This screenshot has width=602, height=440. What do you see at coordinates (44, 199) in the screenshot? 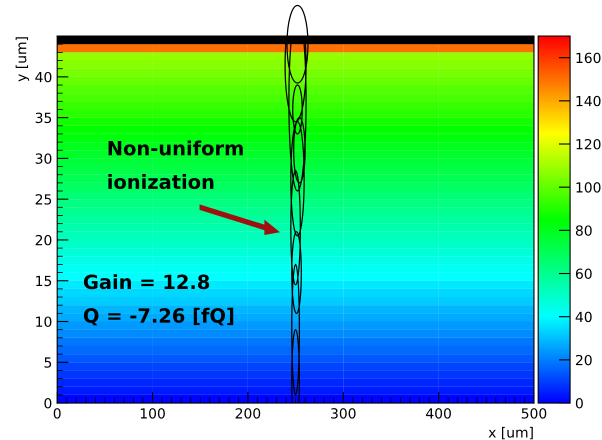
I see `y-tick-label: 25` at bounding box center [44, 199].